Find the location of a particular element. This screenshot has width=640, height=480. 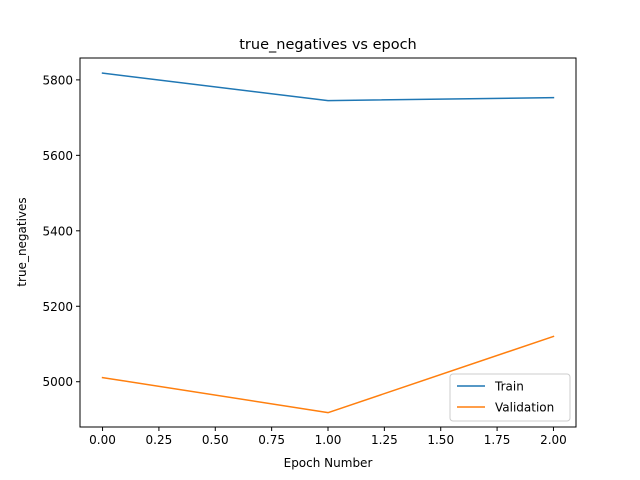

x-axis-ticks: 0.00 0.25 0.50 0.75 1.00 1.25 1.50 1.75 2.00 is located at coordinates (328, 437).